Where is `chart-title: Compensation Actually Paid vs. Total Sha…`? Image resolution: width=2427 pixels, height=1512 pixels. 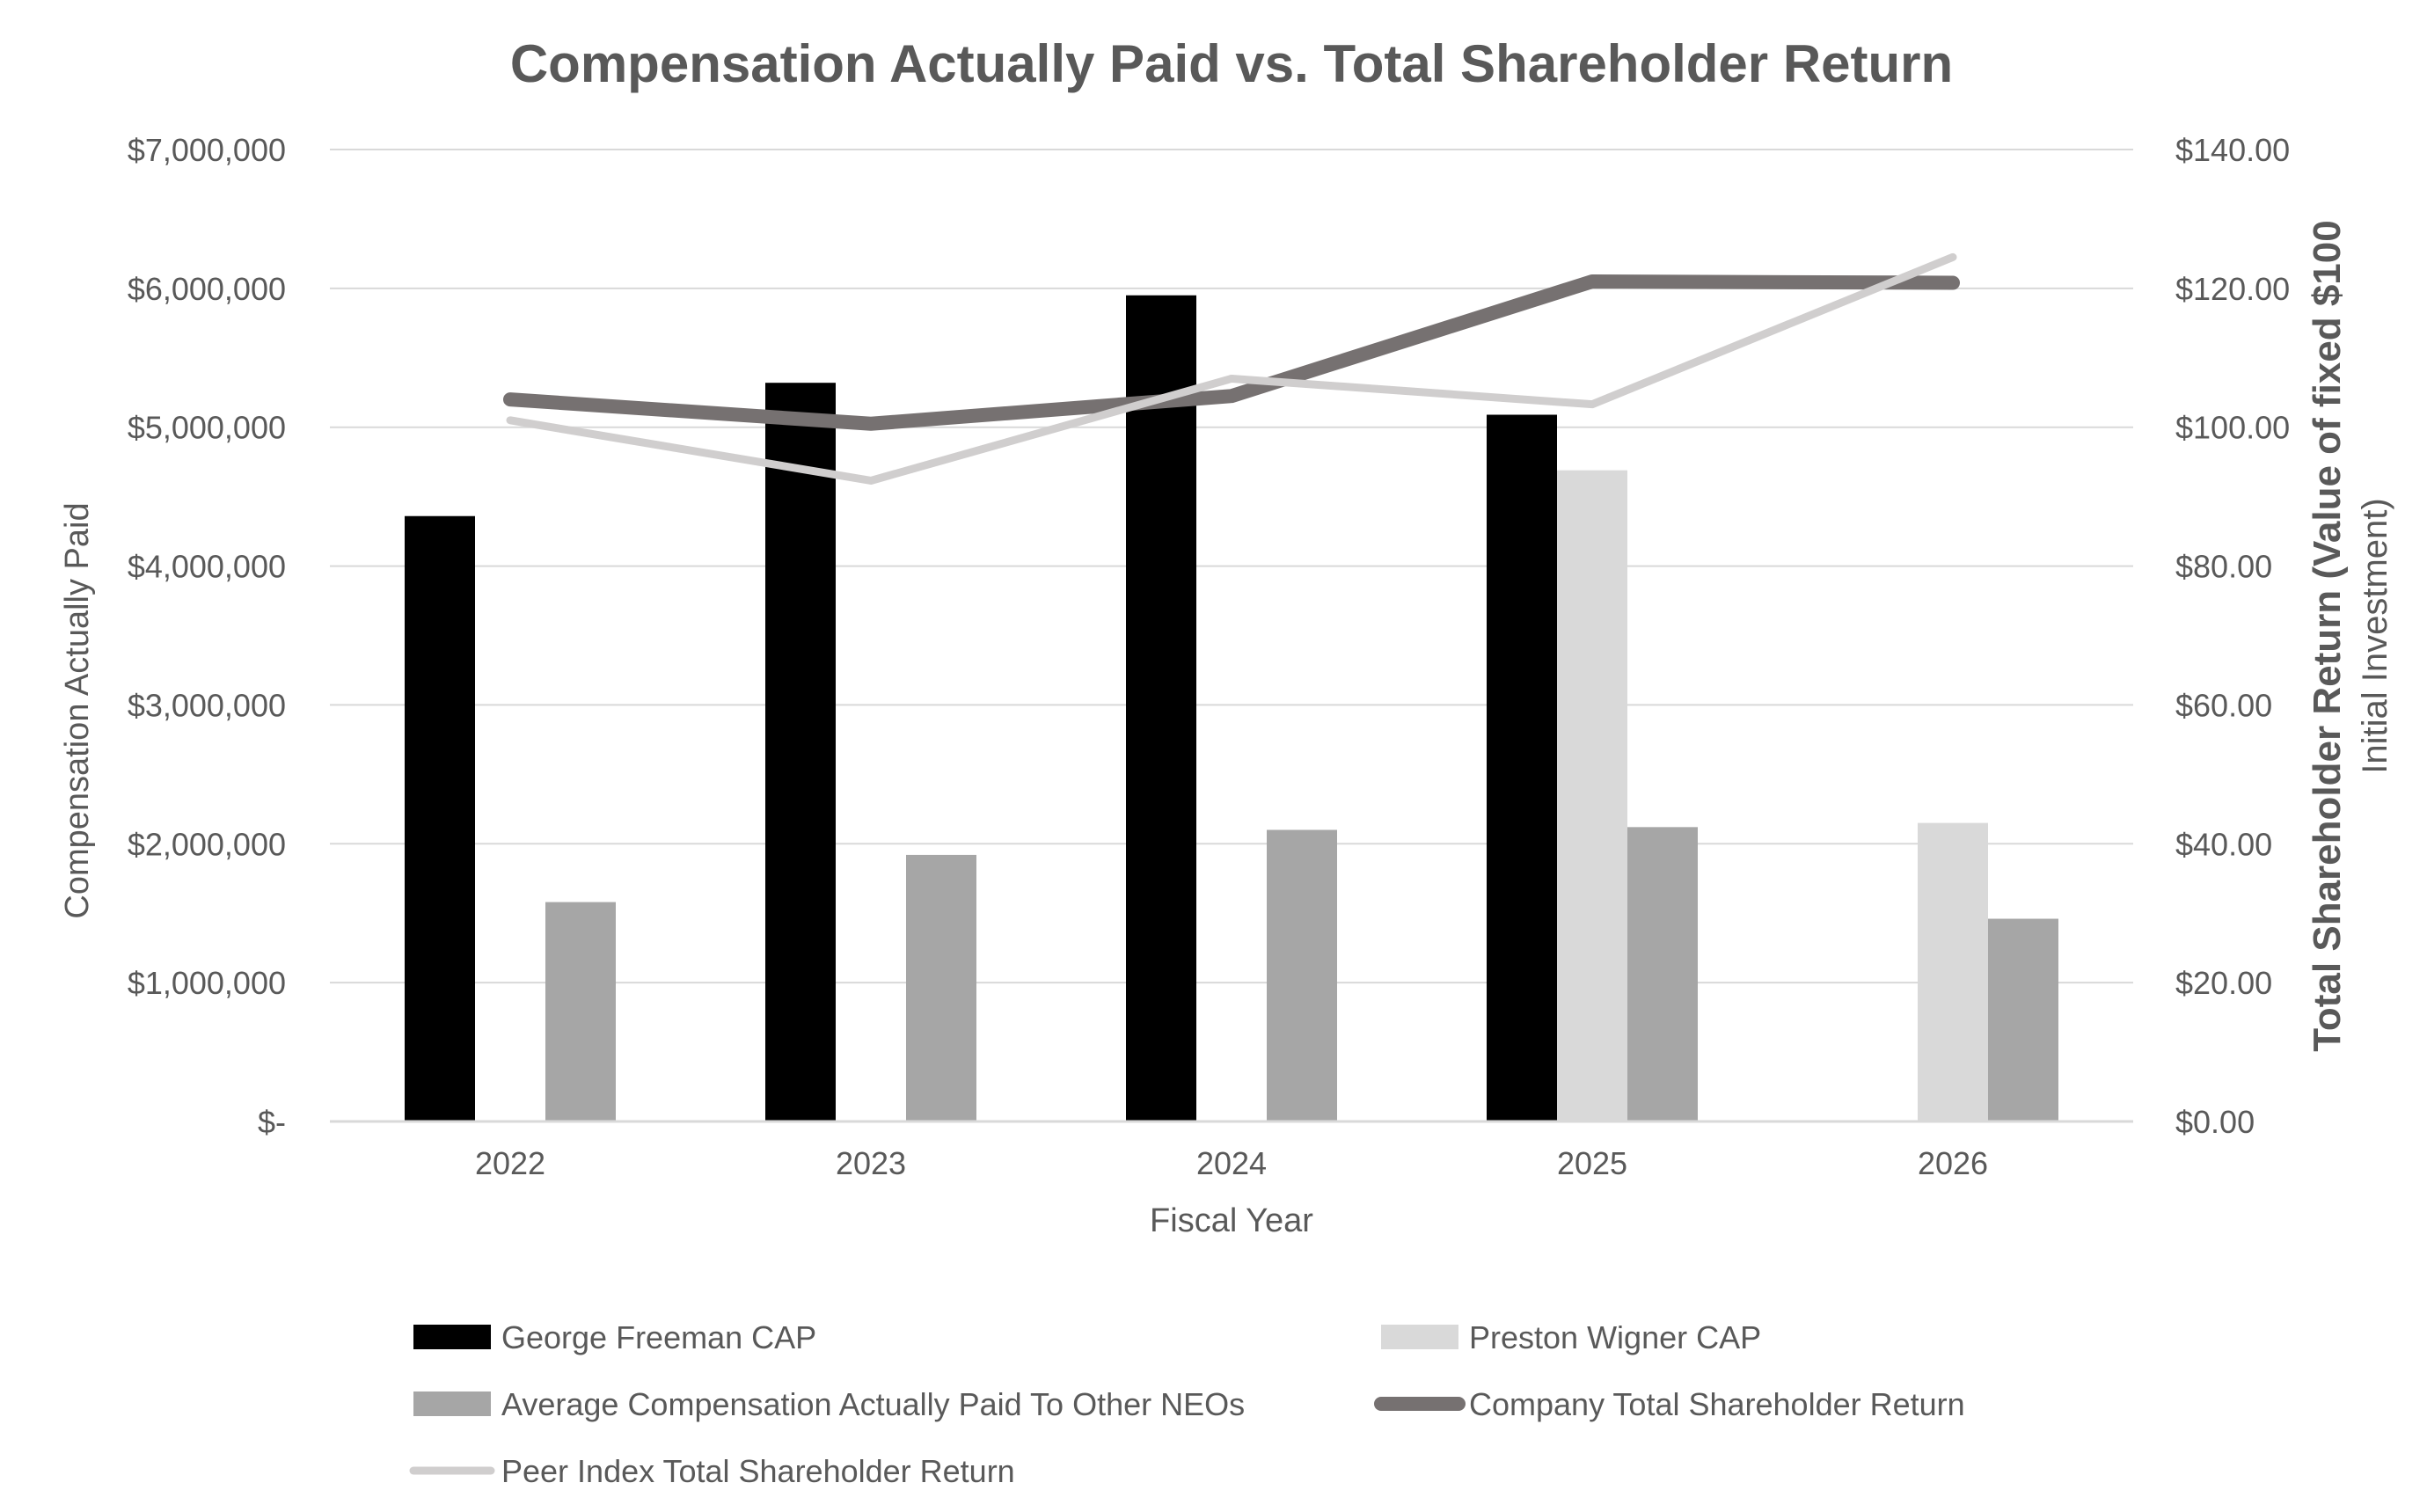 chart-title: Compensation Actually Paid vs. Total Sha… is located at coordinates (1232, 63).